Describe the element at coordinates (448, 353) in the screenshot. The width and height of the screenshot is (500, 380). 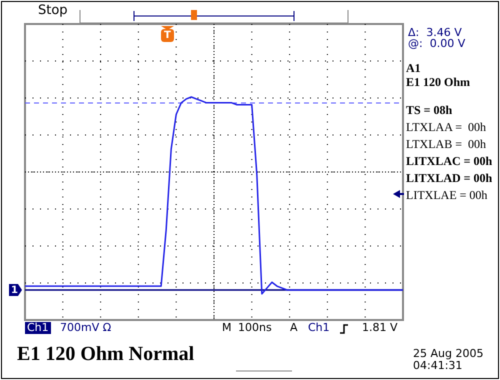
I see `text: 25 Aug 2005` at that location.